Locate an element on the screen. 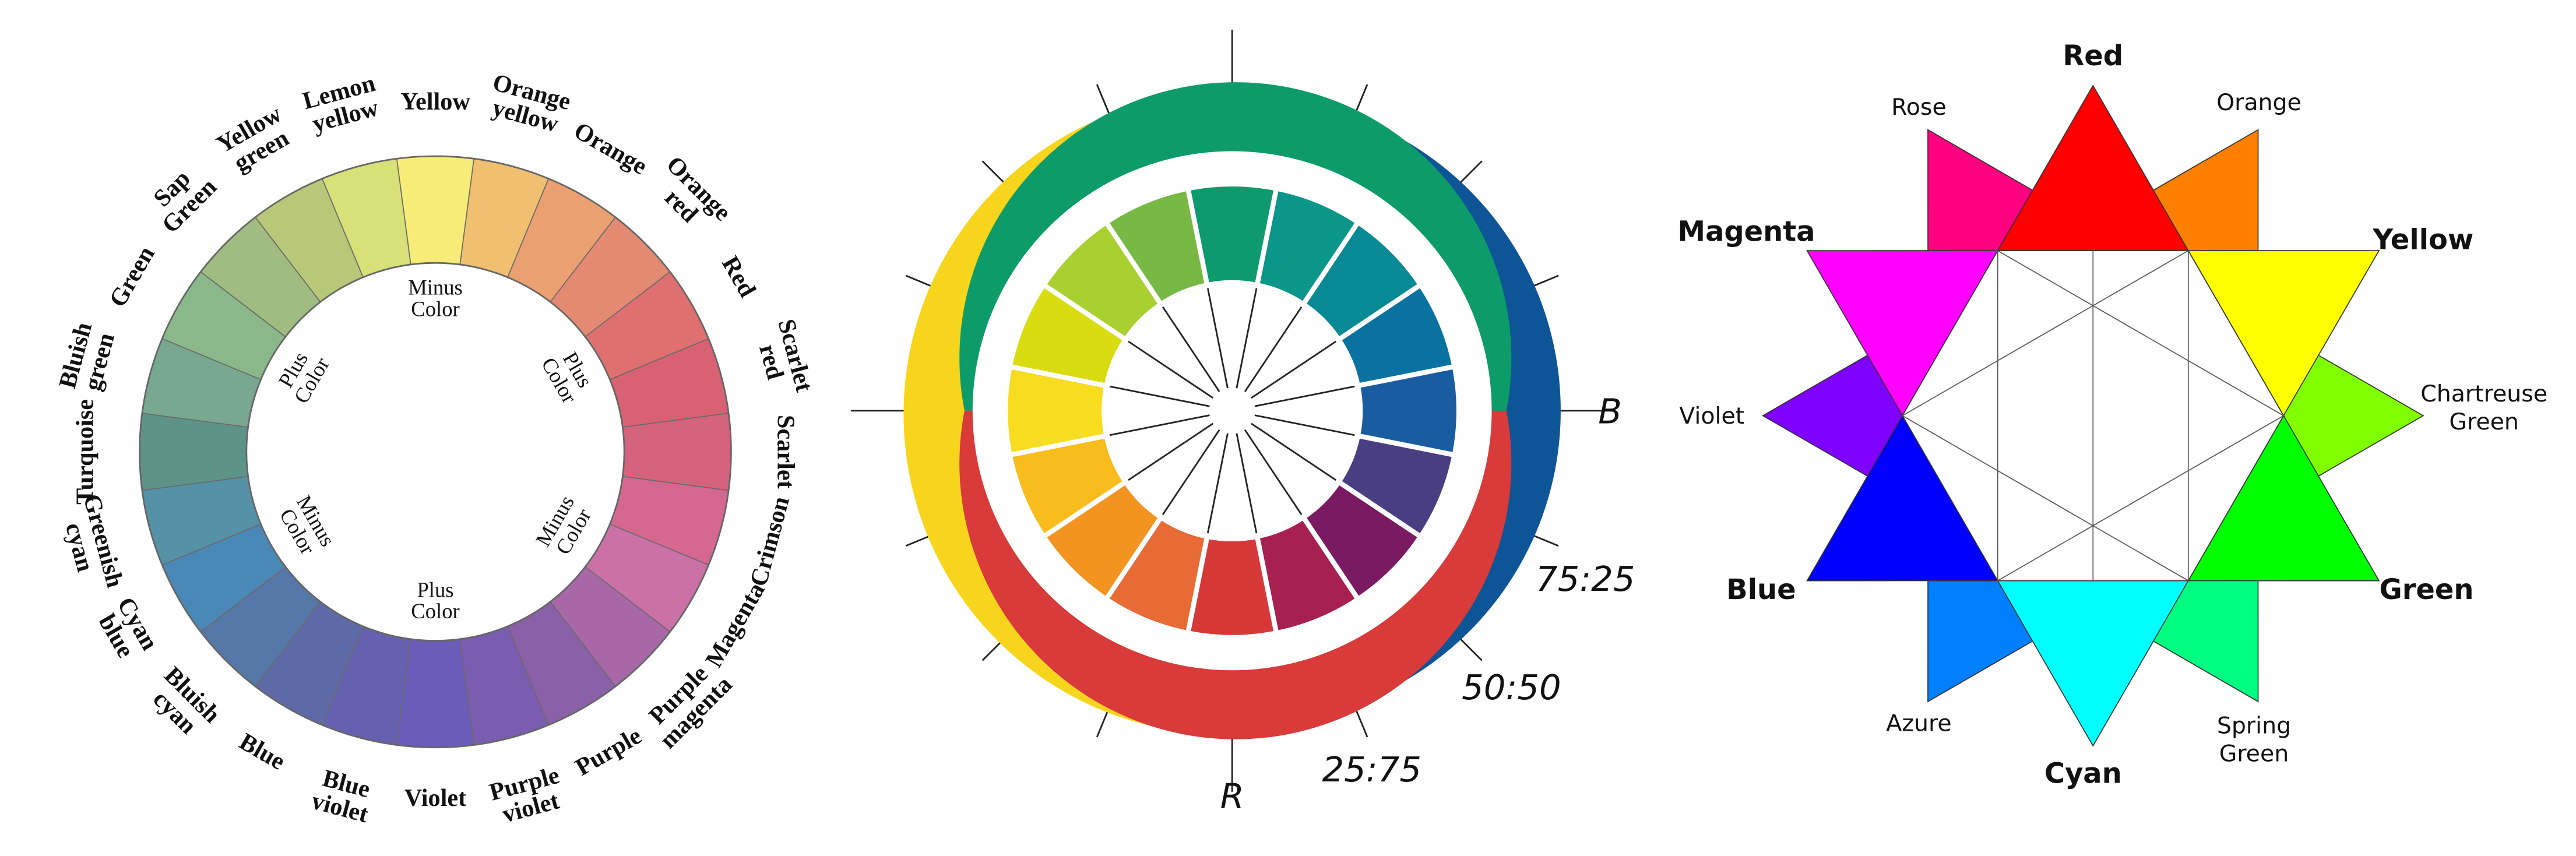 Image resolution: width=2576 pixels, height=856 pixels. segment-label-line: Yellow is located at coordinates (435, 101).